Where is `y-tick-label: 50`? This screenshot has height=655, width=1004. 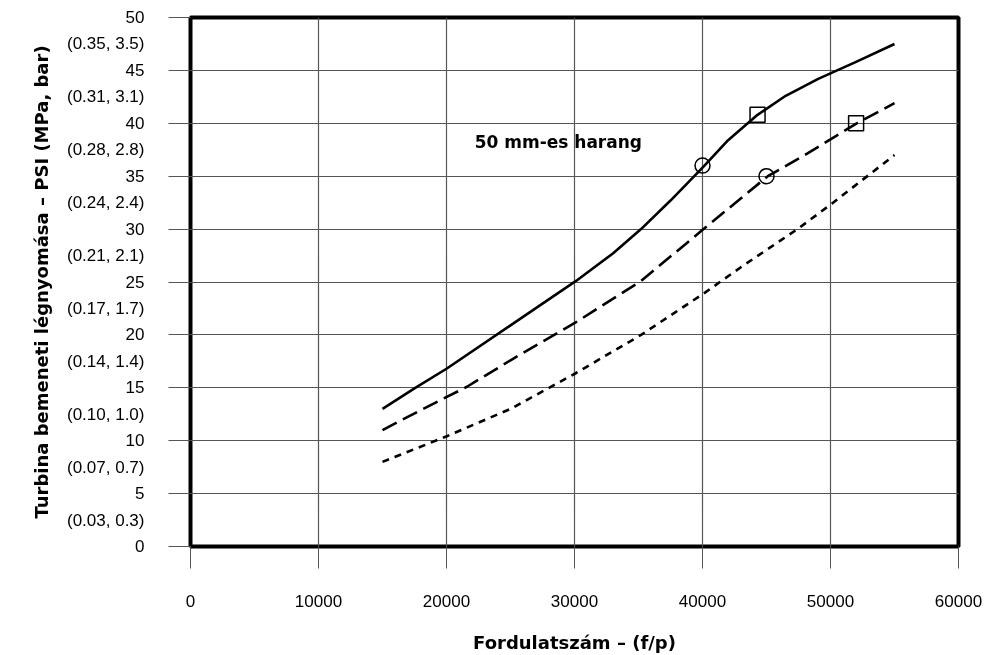
y-tick-label: 50 is located at coordinates (135, 17).